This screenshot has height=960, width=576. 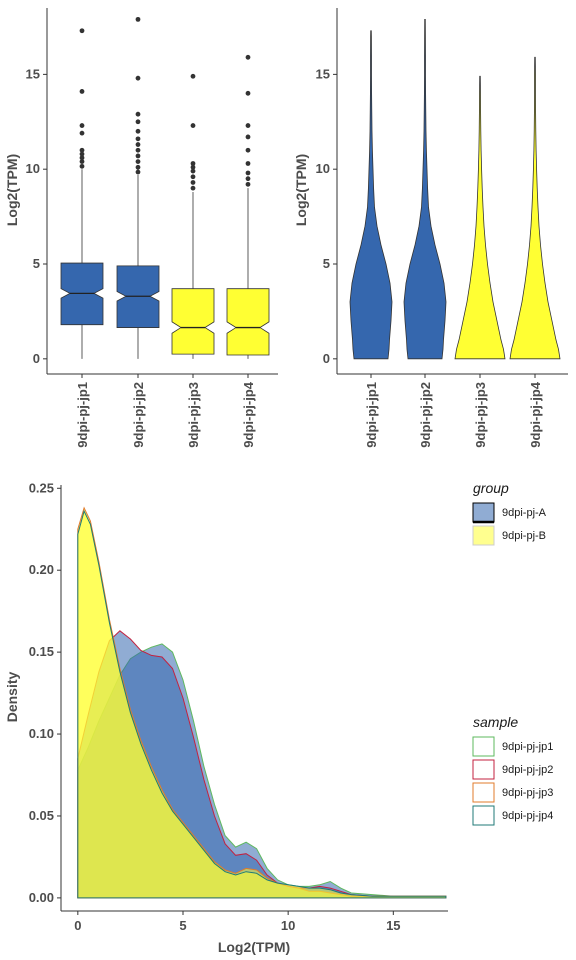 I want to click on legend-sample-label: 9dpi-pj-jp2, so click(x=527, y=770).